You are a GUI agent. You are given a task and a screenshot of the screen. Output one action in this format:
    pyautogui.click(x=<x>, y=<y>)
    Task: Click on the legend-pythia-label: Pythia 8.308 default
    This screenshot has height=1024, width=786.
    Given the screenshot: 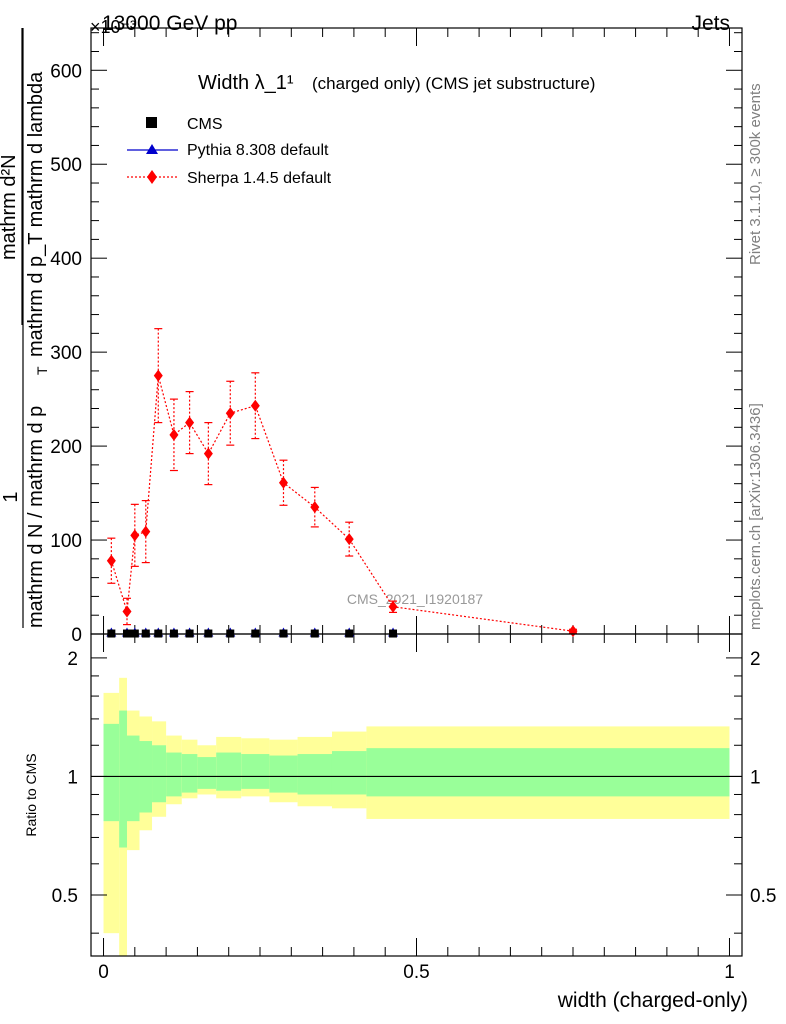 What is the action you would take?
    pyautogui.click(x=258, y=150)
    